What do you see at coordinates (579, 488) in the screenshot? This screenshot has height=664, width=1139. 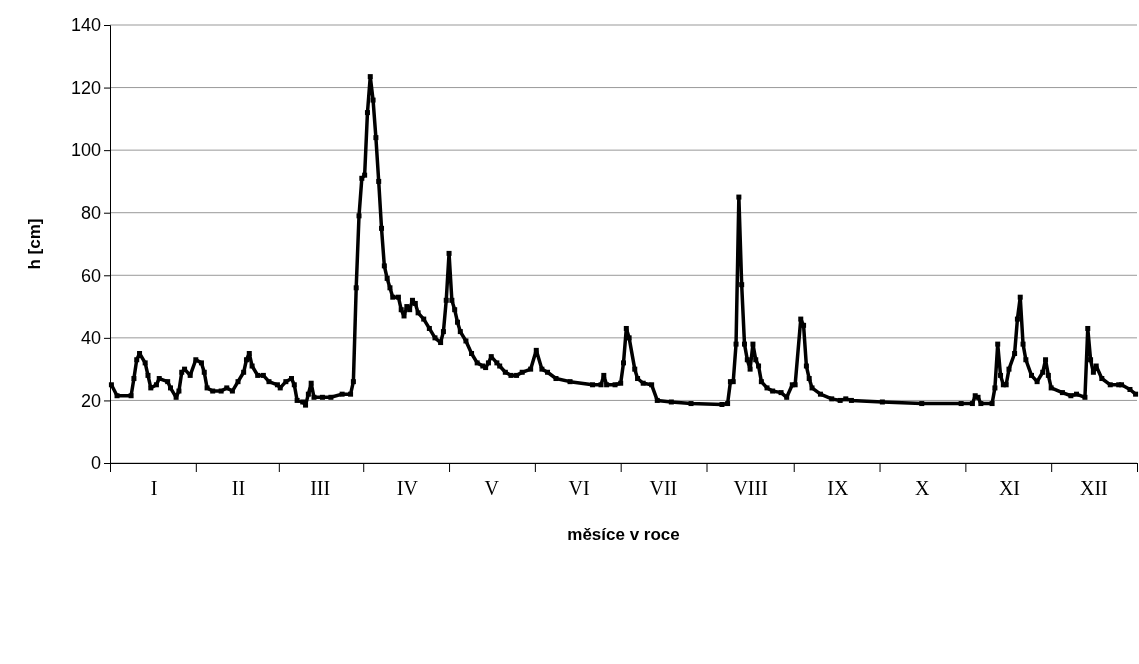 I see `x-tick-label: VI` at bounding box center [579, 488].